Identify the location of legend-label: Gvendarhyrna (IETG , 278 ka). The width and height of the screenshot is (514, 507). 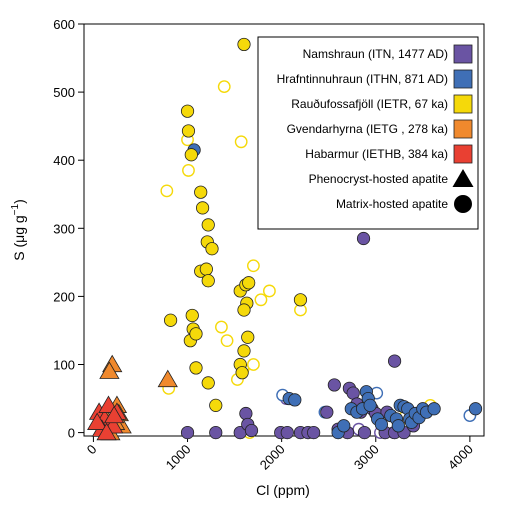
(367, 129).